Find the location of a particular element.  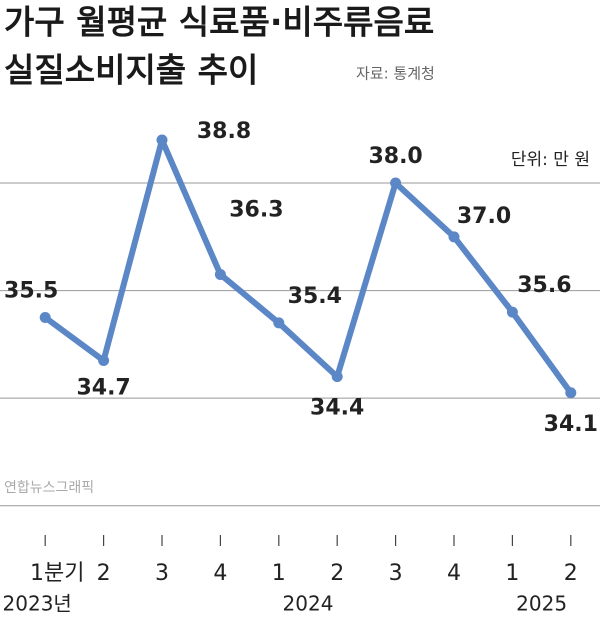

value-label: 36.3 is located at coordinates (256, 209).